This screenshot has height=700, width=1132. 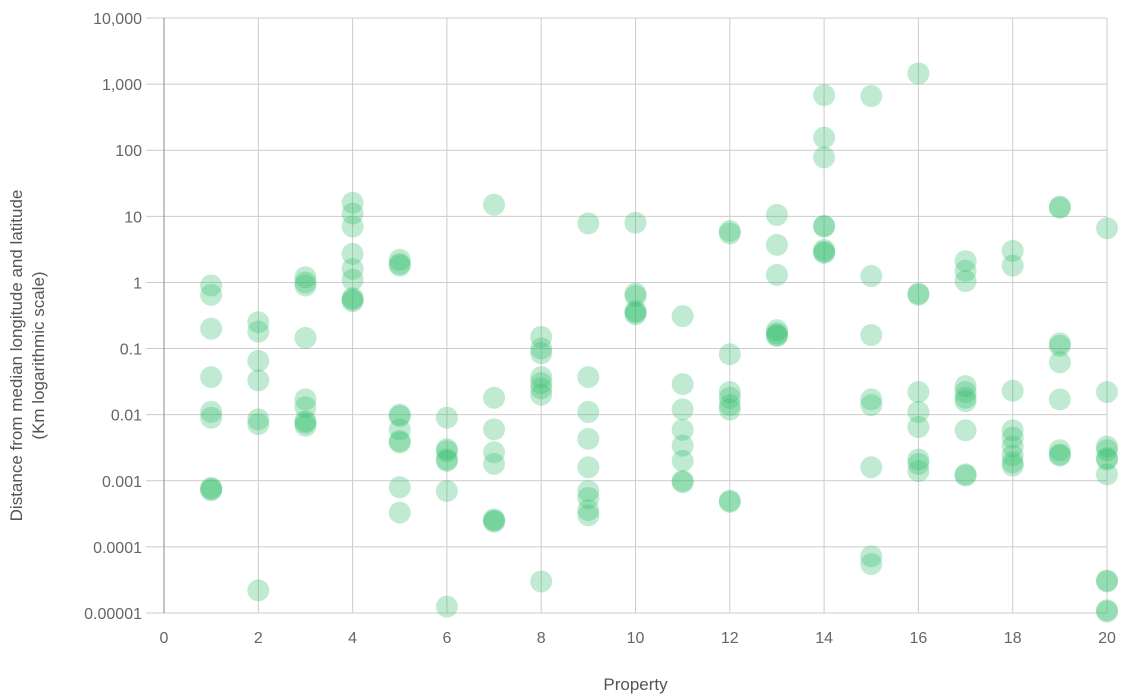 I want to click on y-tick-label: 1, so click(x=137, y=283).